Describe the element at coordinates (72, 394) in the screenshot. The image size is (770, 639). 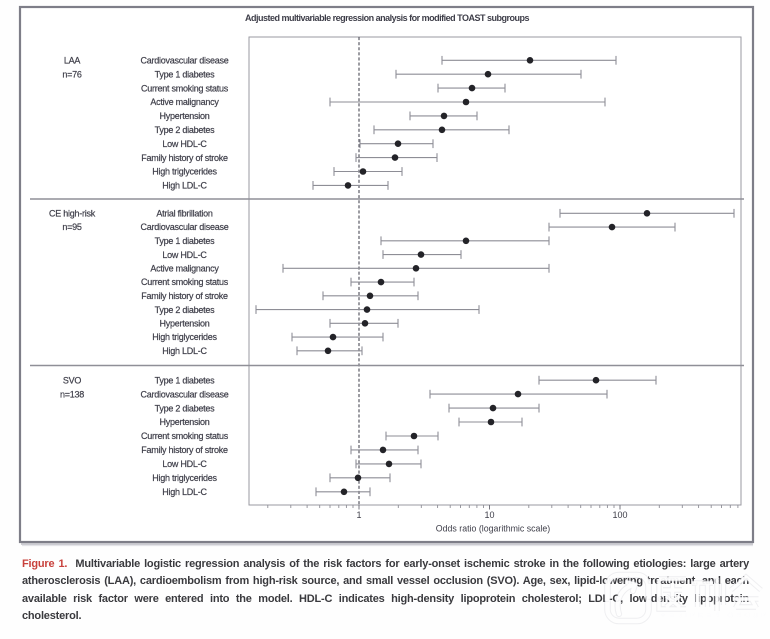
I see `svg-text: n=138` at that location.